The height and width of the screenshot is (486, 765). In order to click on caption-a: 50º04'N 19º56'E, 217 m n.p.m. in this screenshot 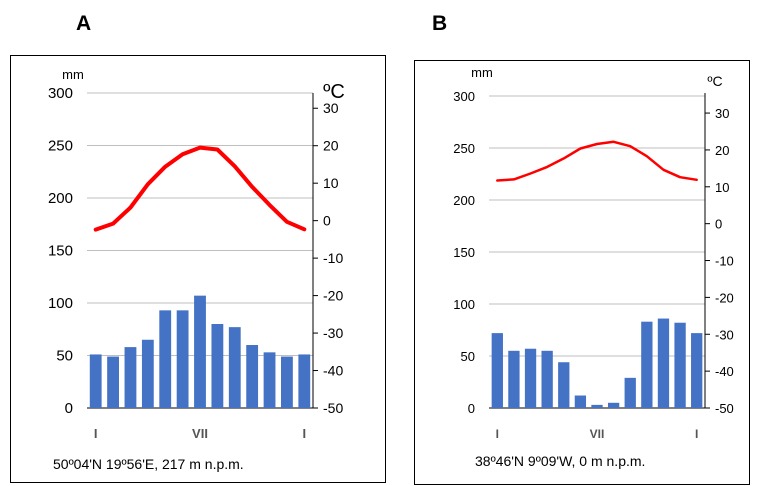, I will do `click(148, 464)`.